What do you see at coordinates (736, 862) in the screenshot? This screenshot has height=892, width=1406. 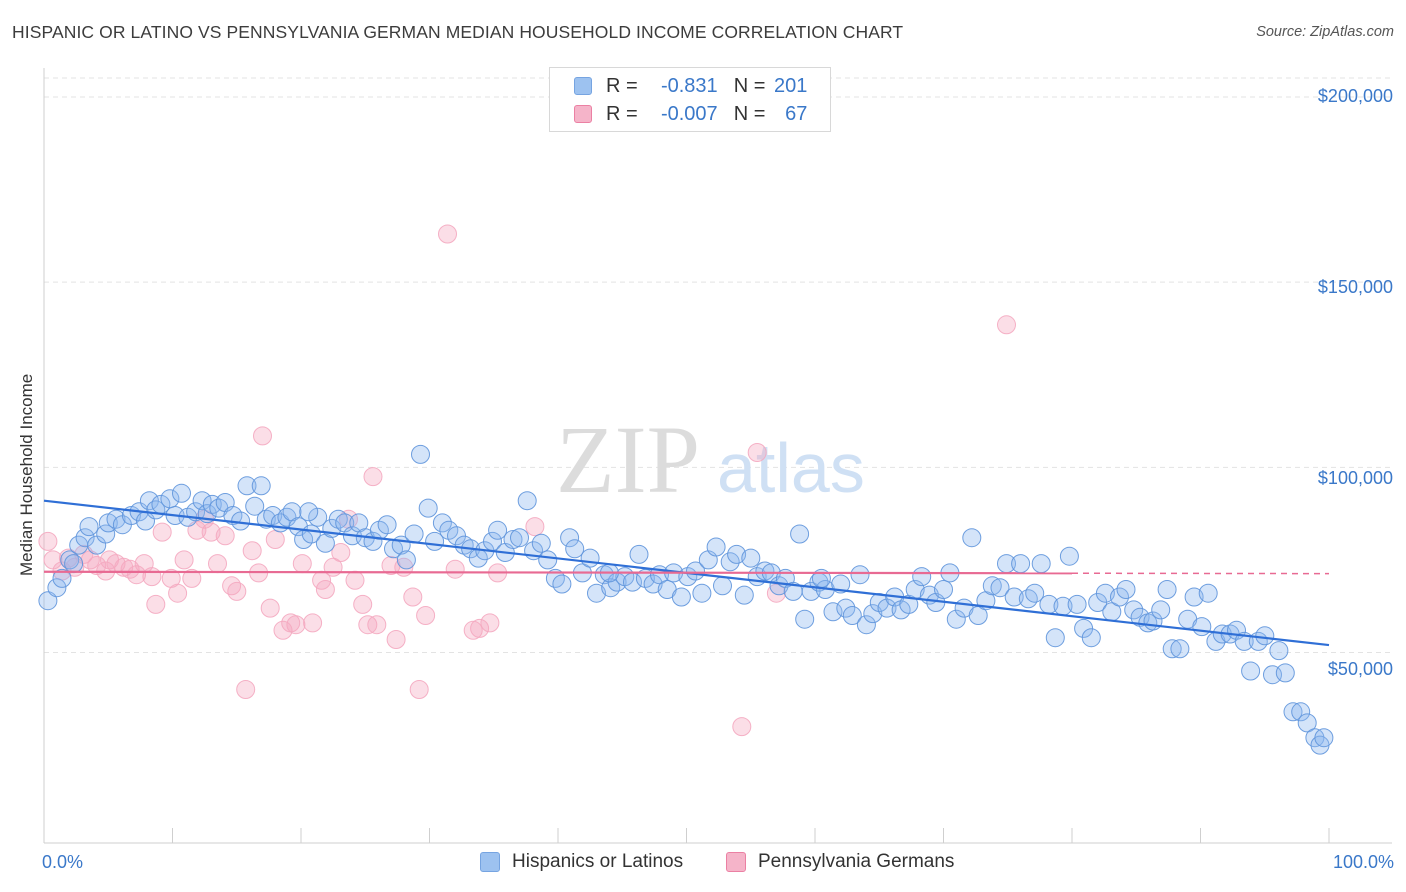 I see `german-legend-swatch` at bounding box center [736, 862].